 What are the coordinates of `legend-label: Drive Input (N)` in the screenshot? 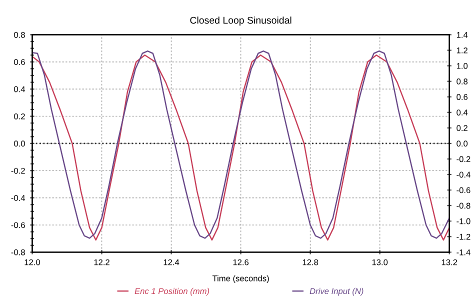 It's located at (337, 292).